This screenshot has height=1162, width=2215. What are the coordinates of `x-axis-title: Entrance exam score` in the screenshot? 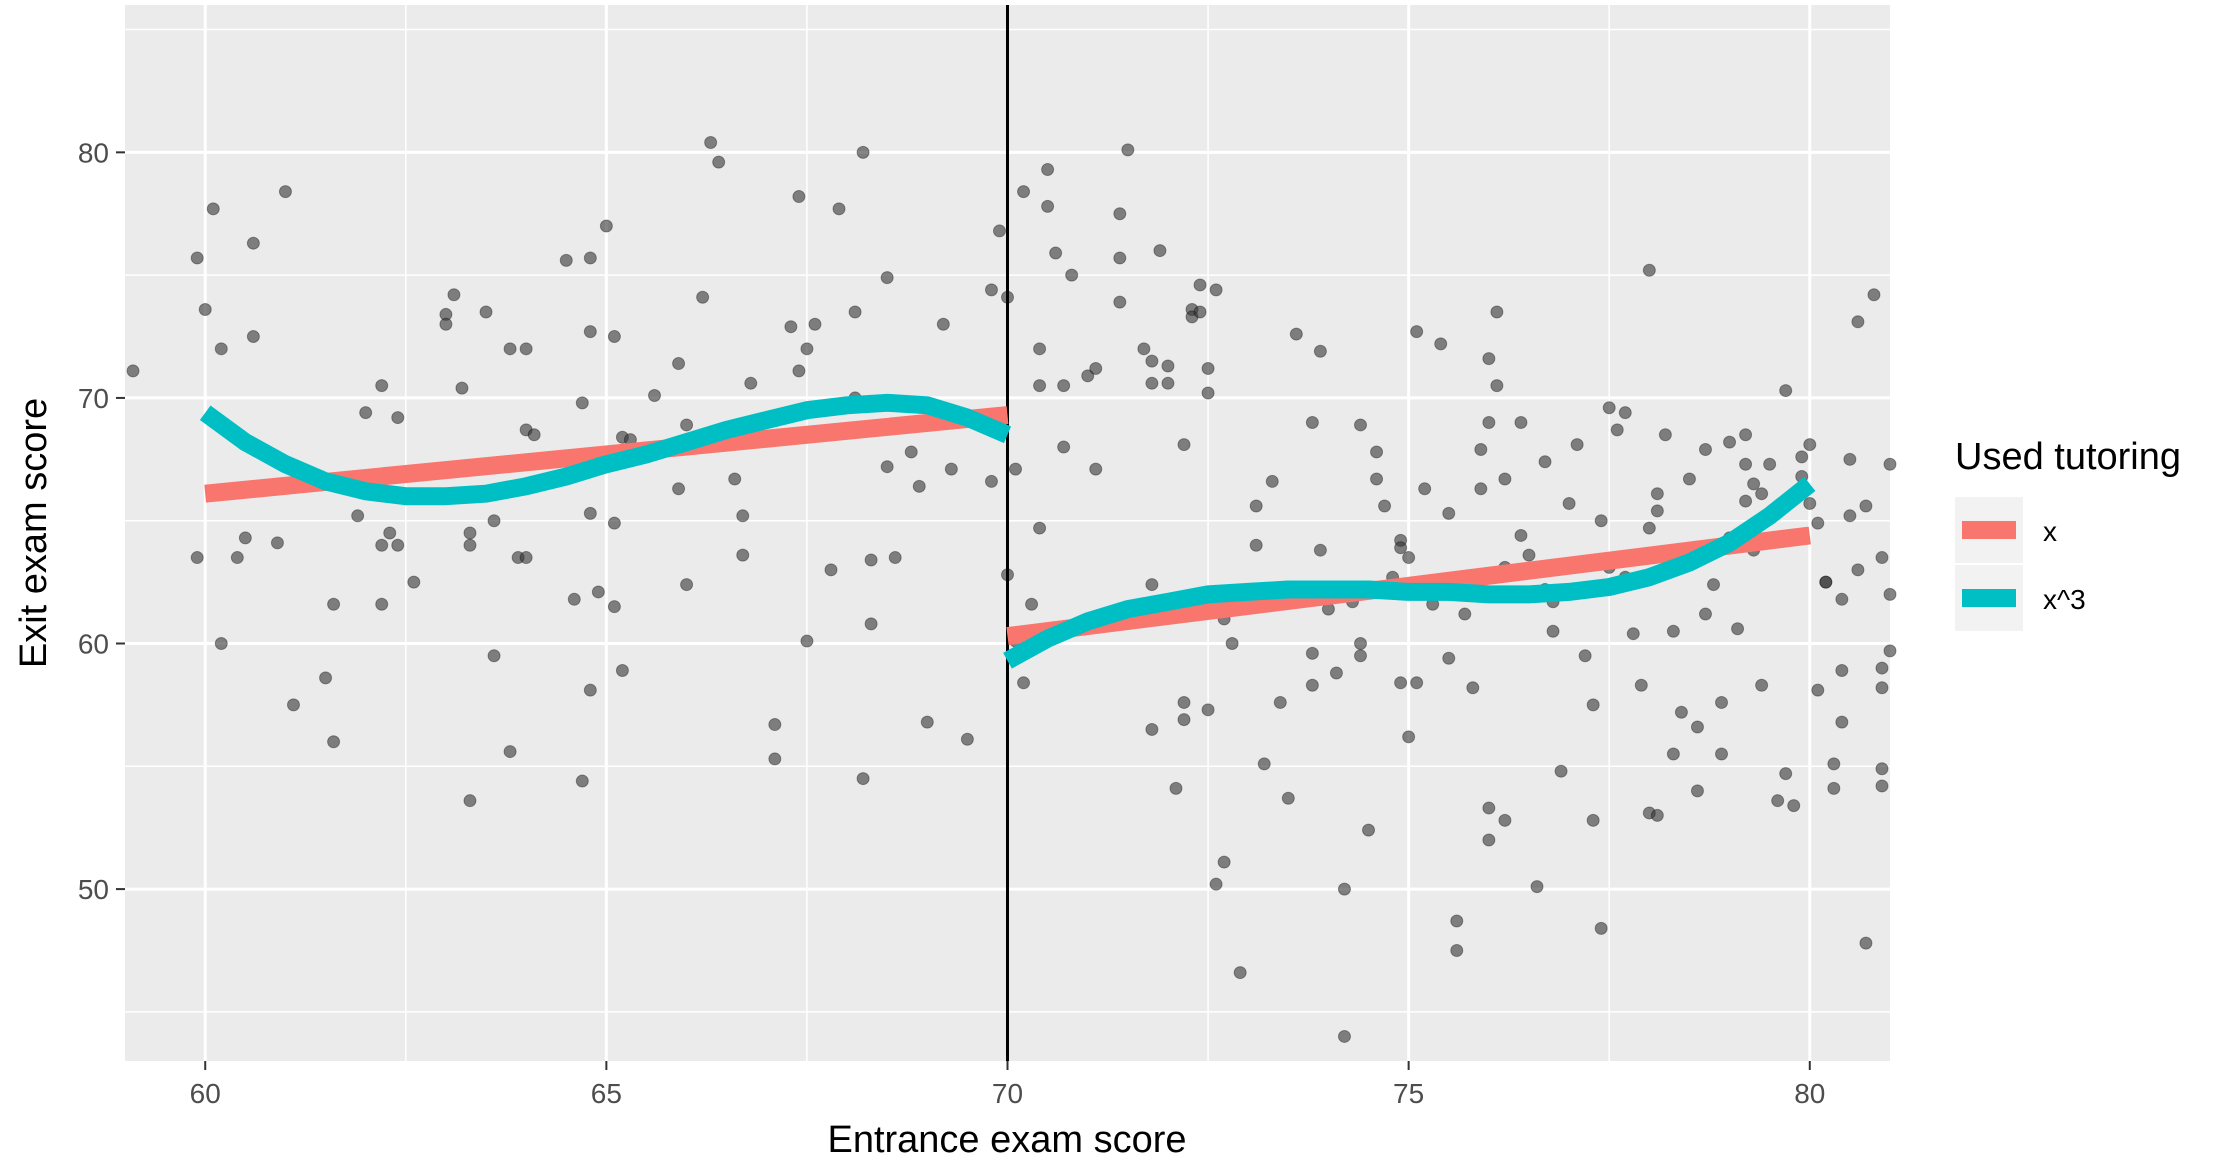 It's located at (1006, 1140).